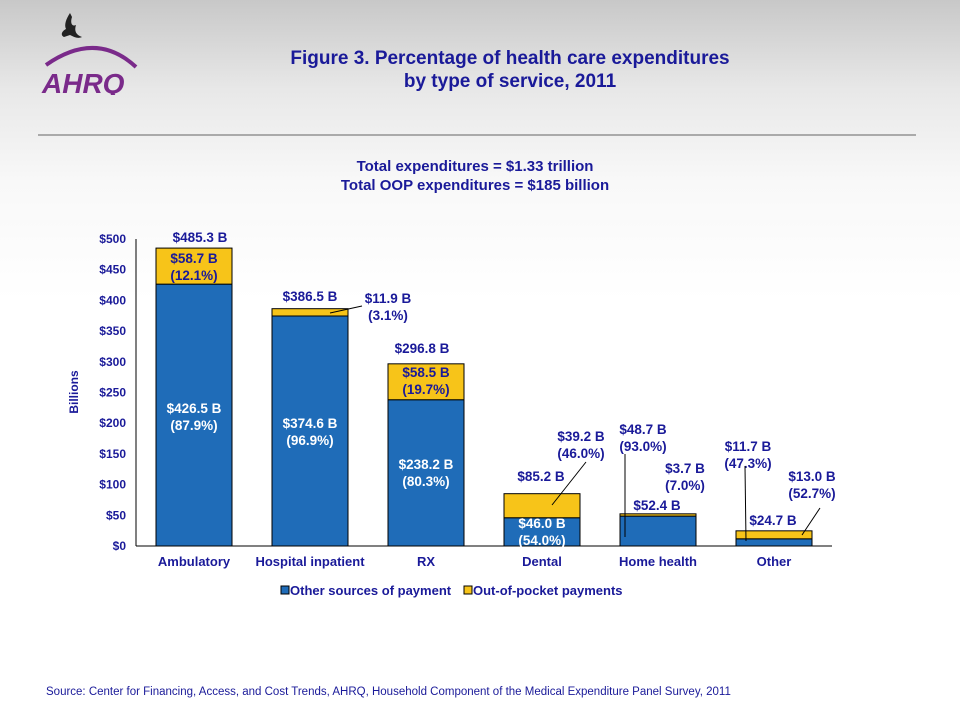 This screenshot has height=720, width=960. I want to click on subtitle-line-1: Total expenditures = $1.33 trillion, so click(475, 166).